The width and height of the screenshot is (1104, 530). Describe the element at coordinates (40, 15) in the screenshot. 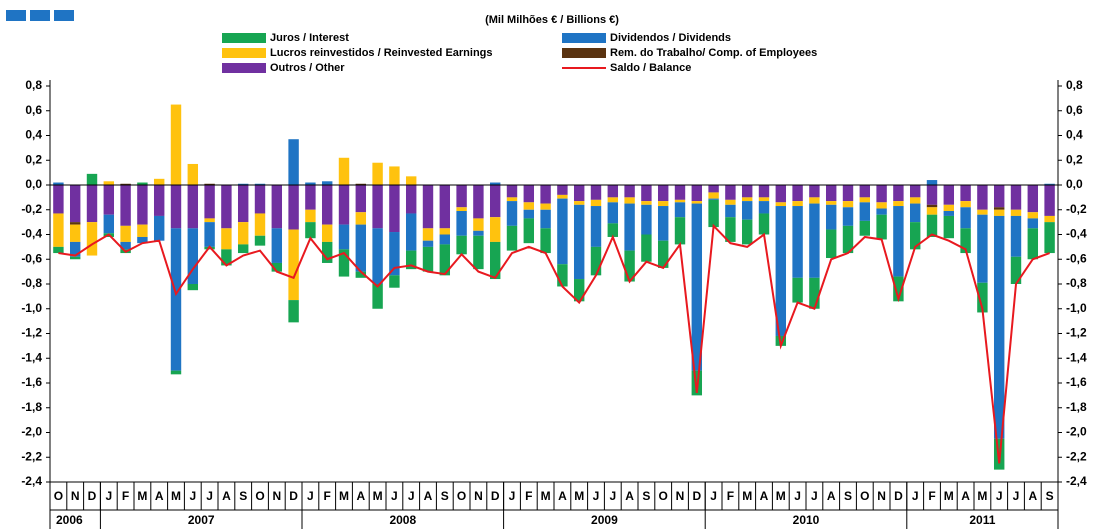

I see `logo-block` at that location.